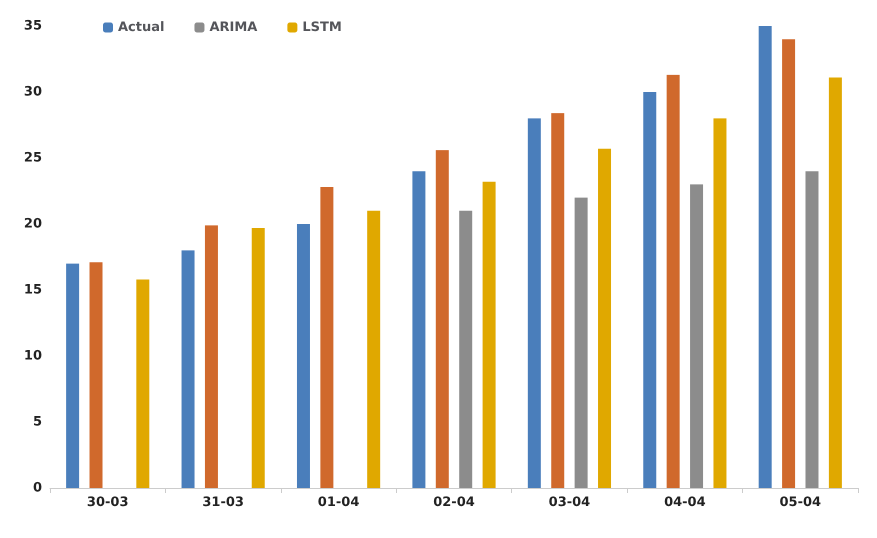 Image resolution: width=877 pixels, height=538 pixels. Describe the element at coordinates (37, 488) in the screenshot. I see `y-tick-label: 0` at that location.